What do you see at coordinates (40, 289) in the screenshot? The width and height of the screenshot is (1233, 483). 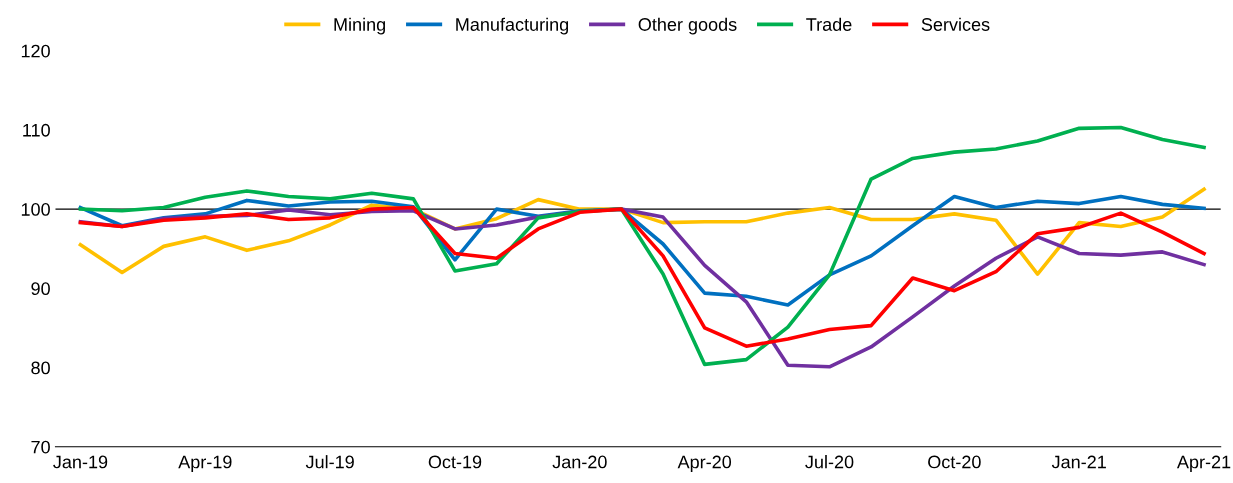 I see `y-tick-label: 90` at bounding box center [40, 289].